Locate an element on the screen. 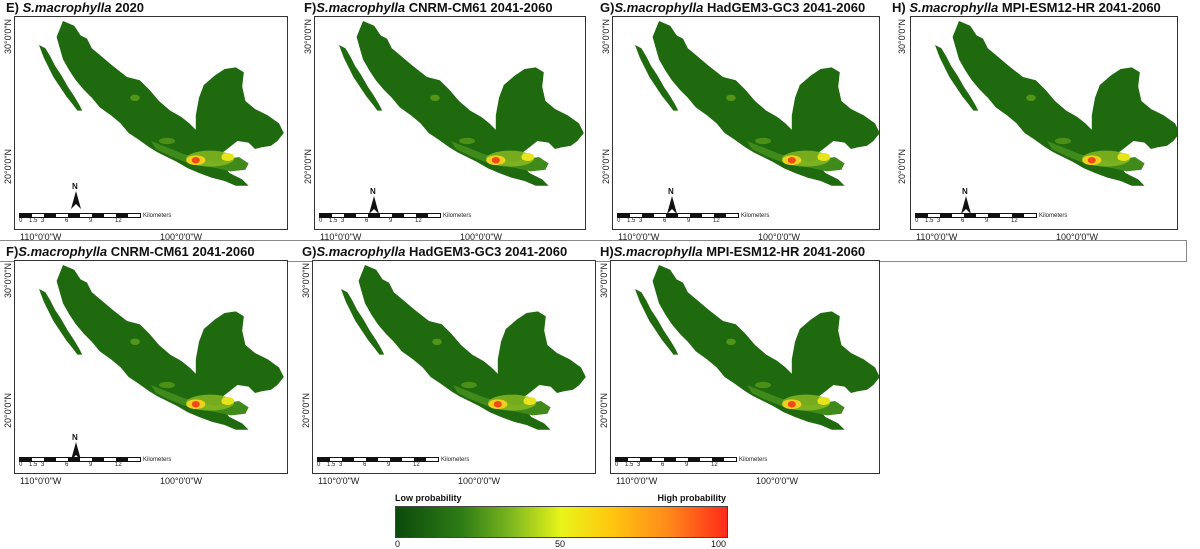  panel-title: H)S.macrophylla MPI-ESM12-HR 2041-2060 is located at coordinates (733, 251).